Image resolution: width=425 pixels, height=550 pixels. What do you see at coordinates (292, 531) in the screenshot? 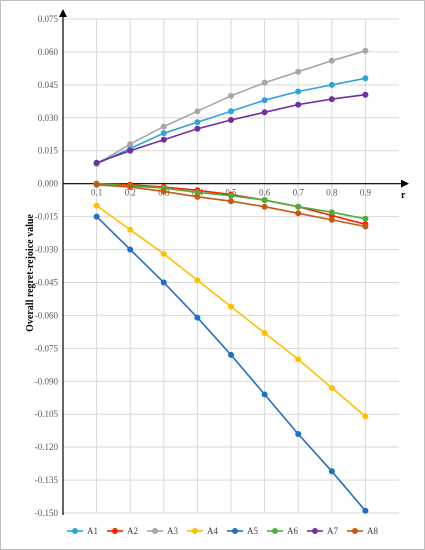
I see `legend-label: A6` at bounding box center [292, 531].